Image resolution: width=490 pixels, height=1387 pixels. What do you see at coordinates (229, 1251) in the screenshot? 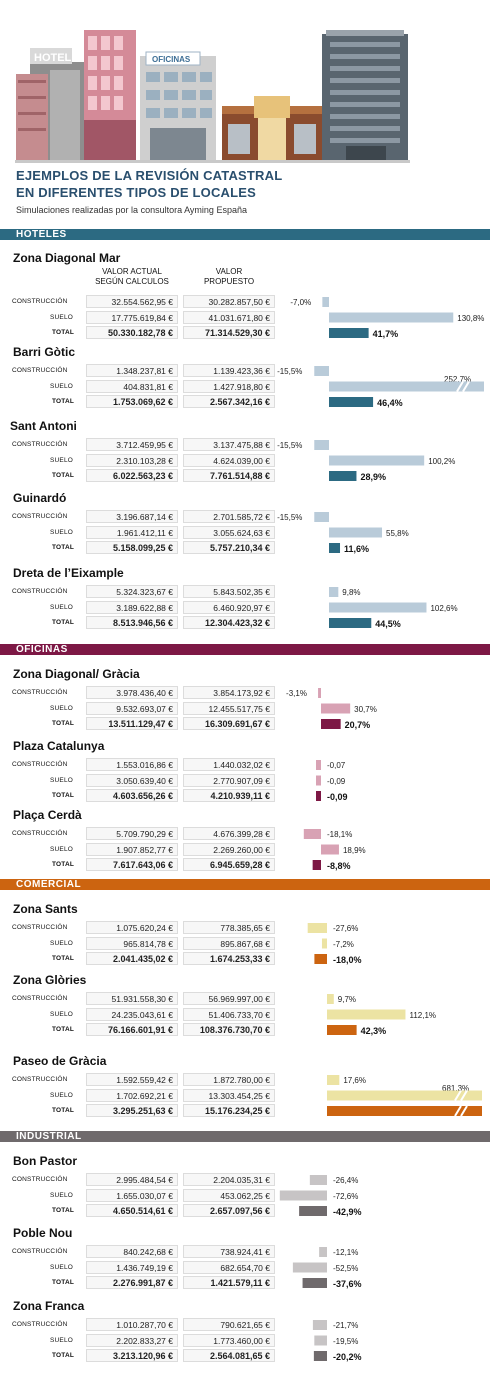
I see `proposed-value-cell: 738.924,41 €` at bounding box center [229, 1251].